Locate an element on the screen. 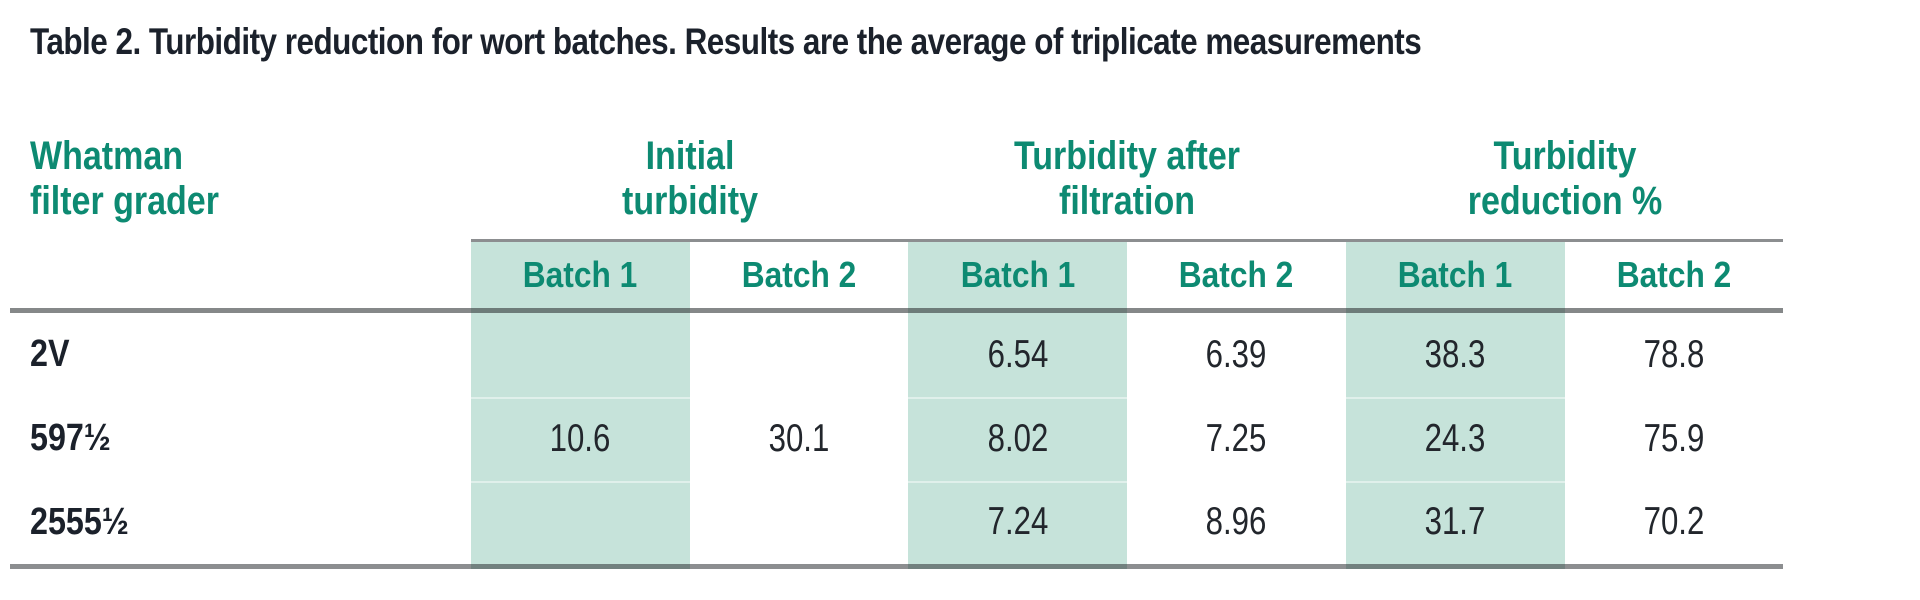  cell-value: 6.39 is located at coordinates (1236, 354).